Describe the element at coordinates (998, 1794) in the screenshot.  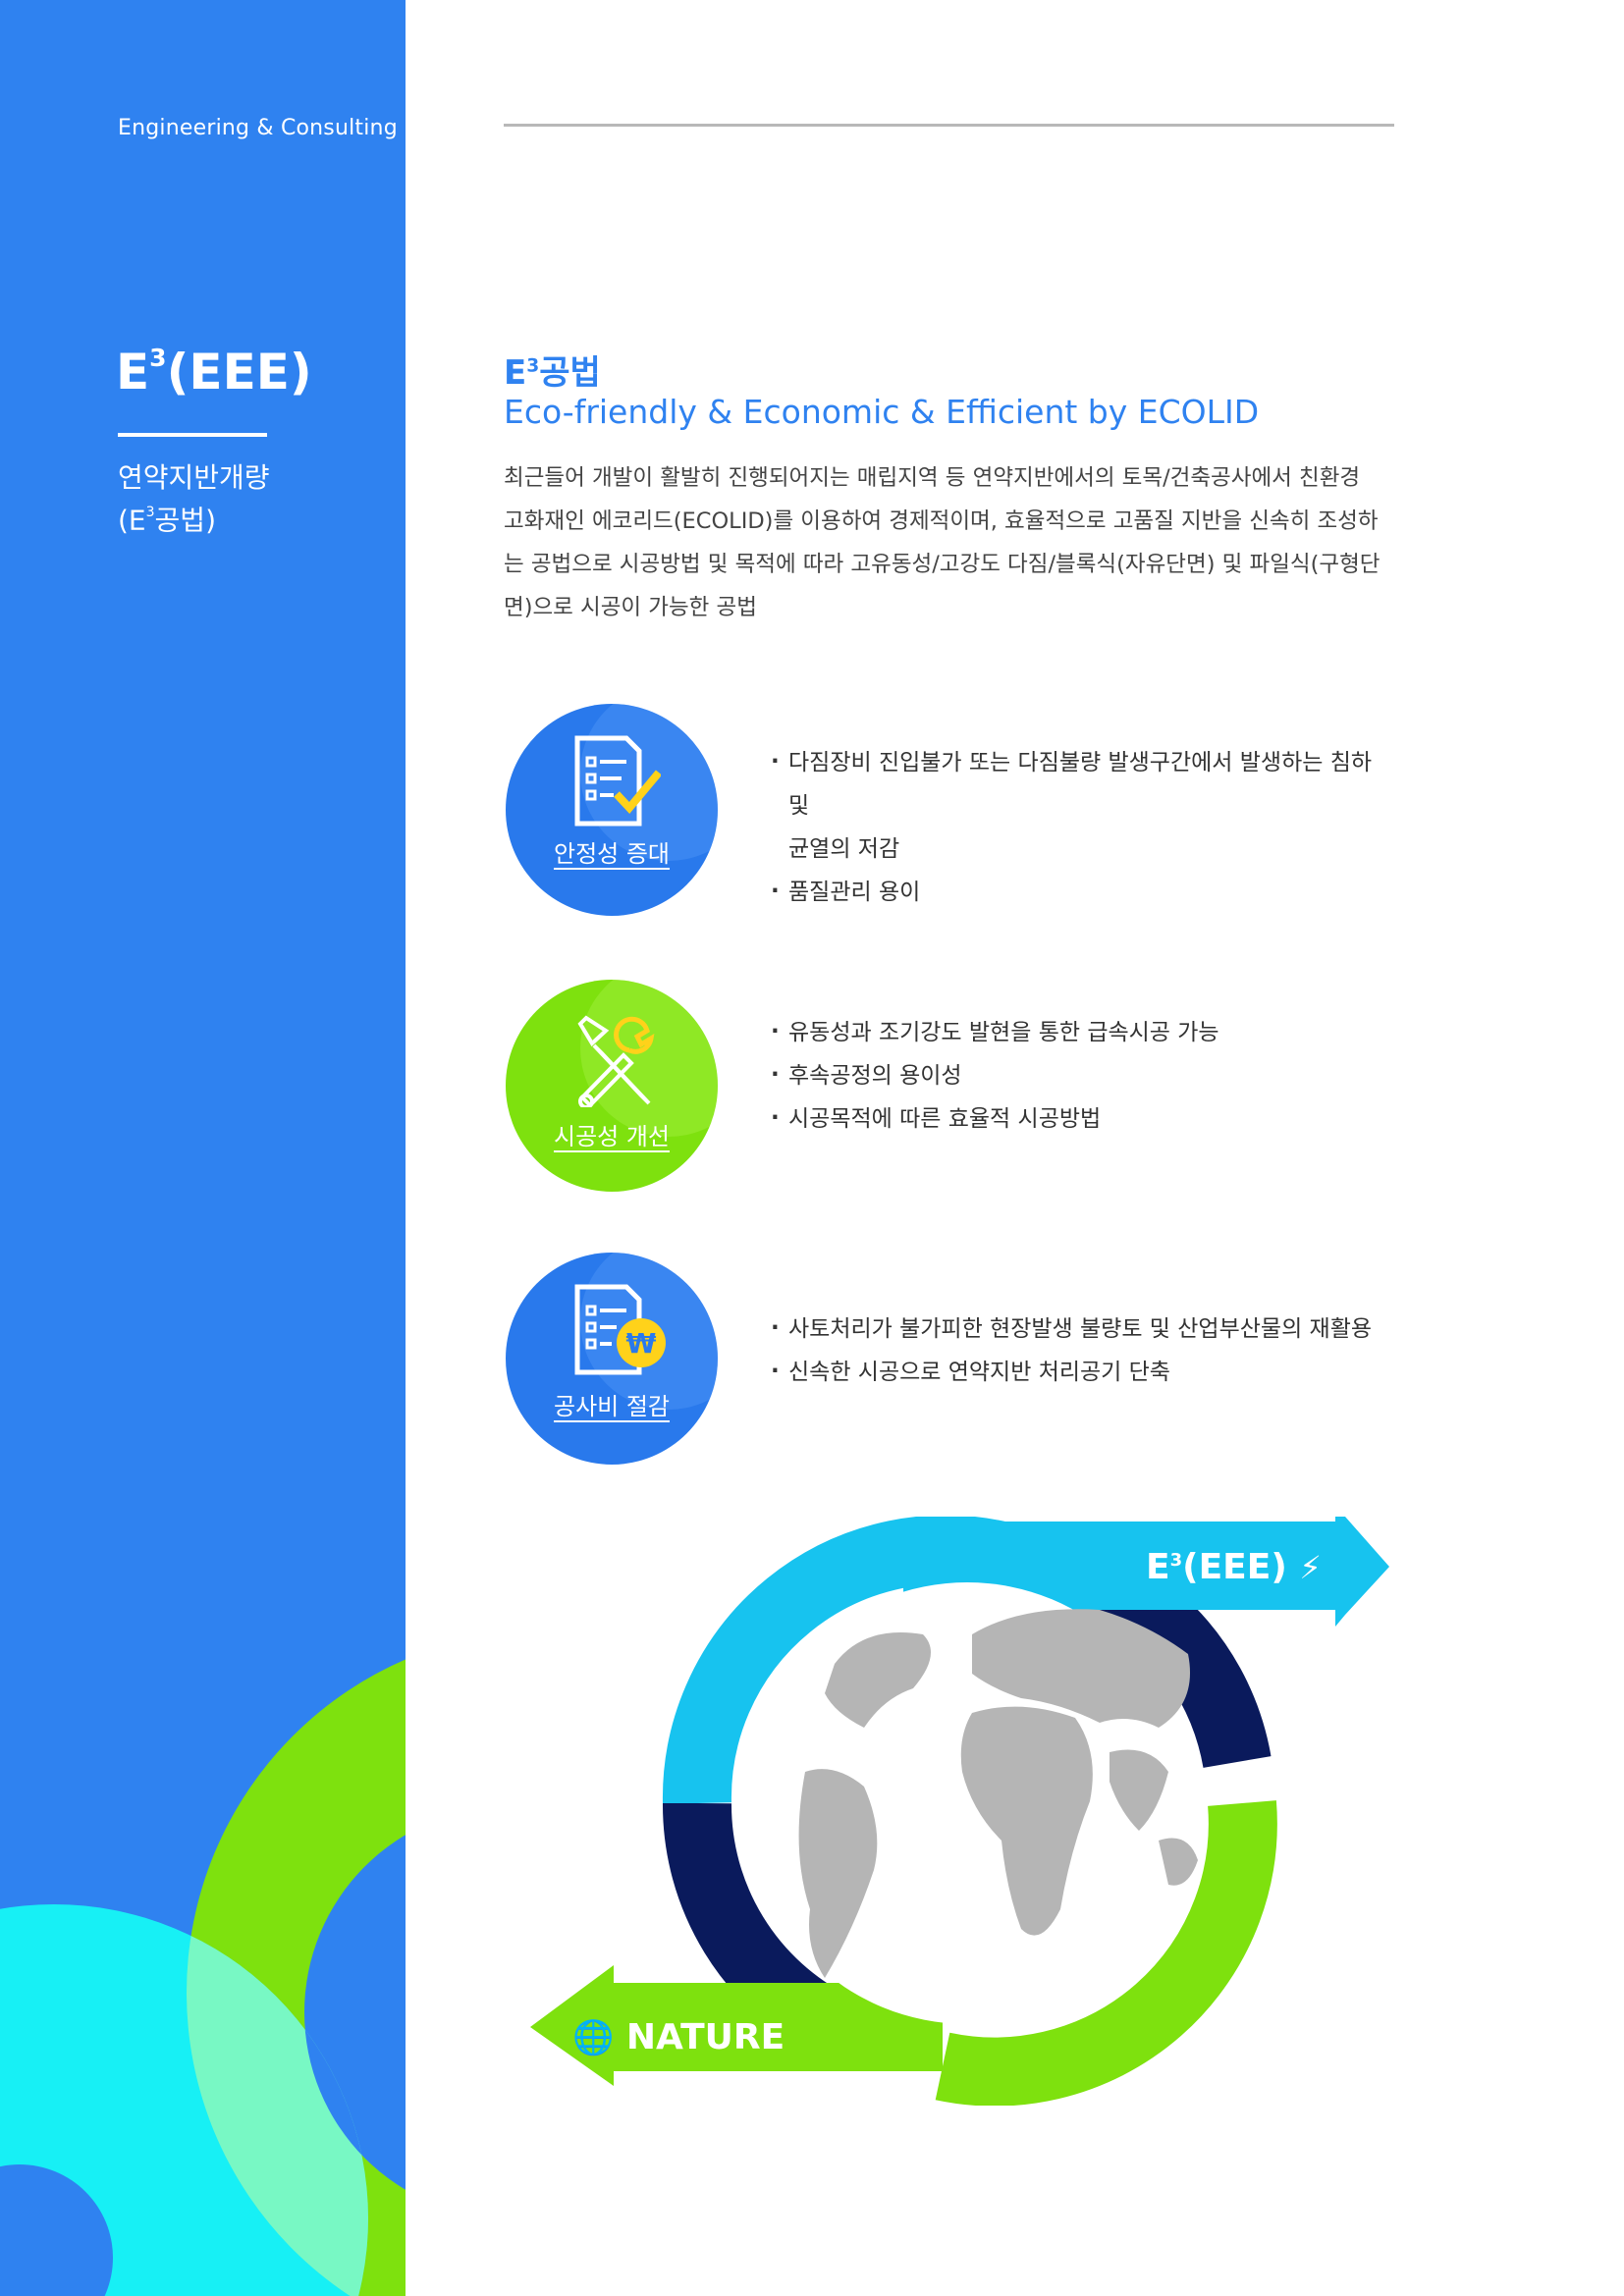
I see `globe-continents` at that location.